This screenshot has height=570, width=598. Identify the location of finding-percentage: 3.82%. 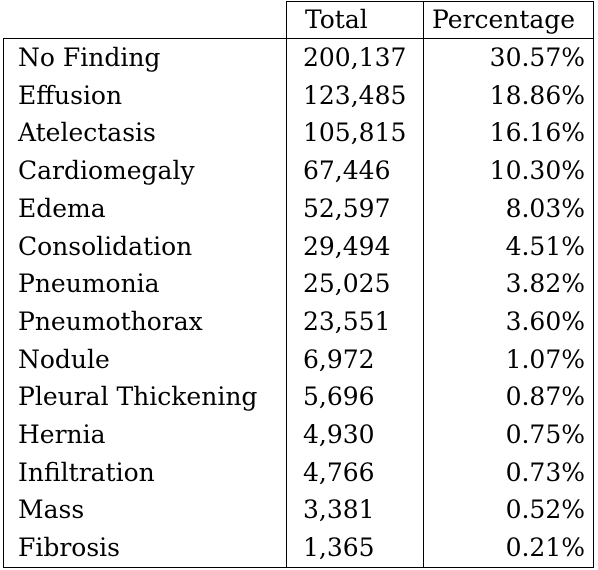
(508, 284).